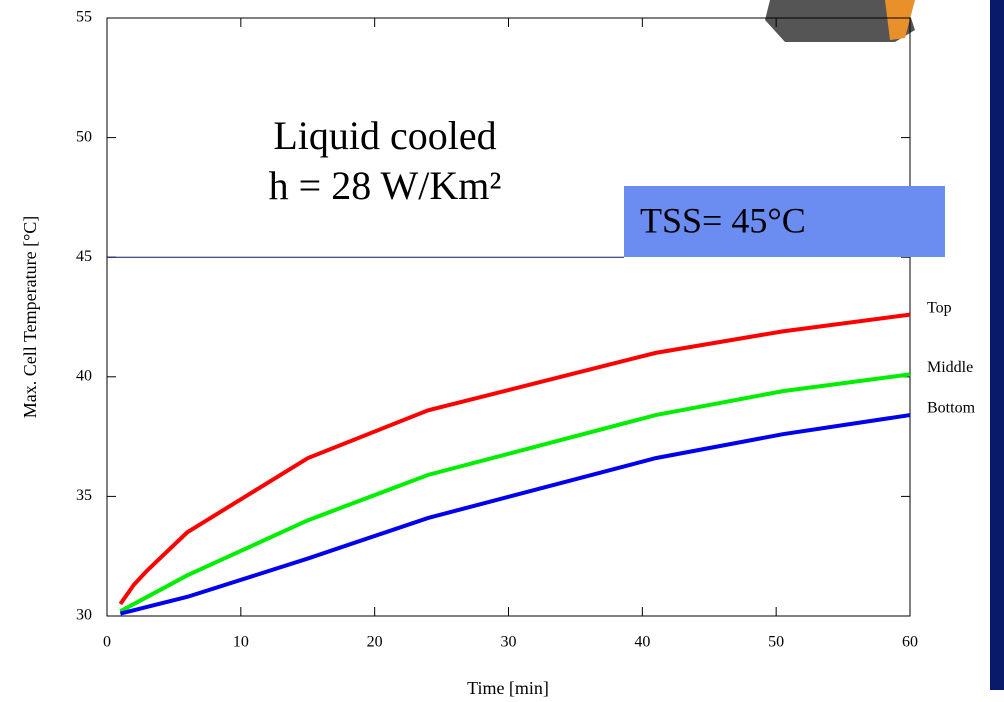 Image resolution: width=1004 pixels, height=702 pixels. What do you see at coordinates (84, 17) in the screenshot?
I see `y-tick-label: 55` at bounding box center [84, 17].